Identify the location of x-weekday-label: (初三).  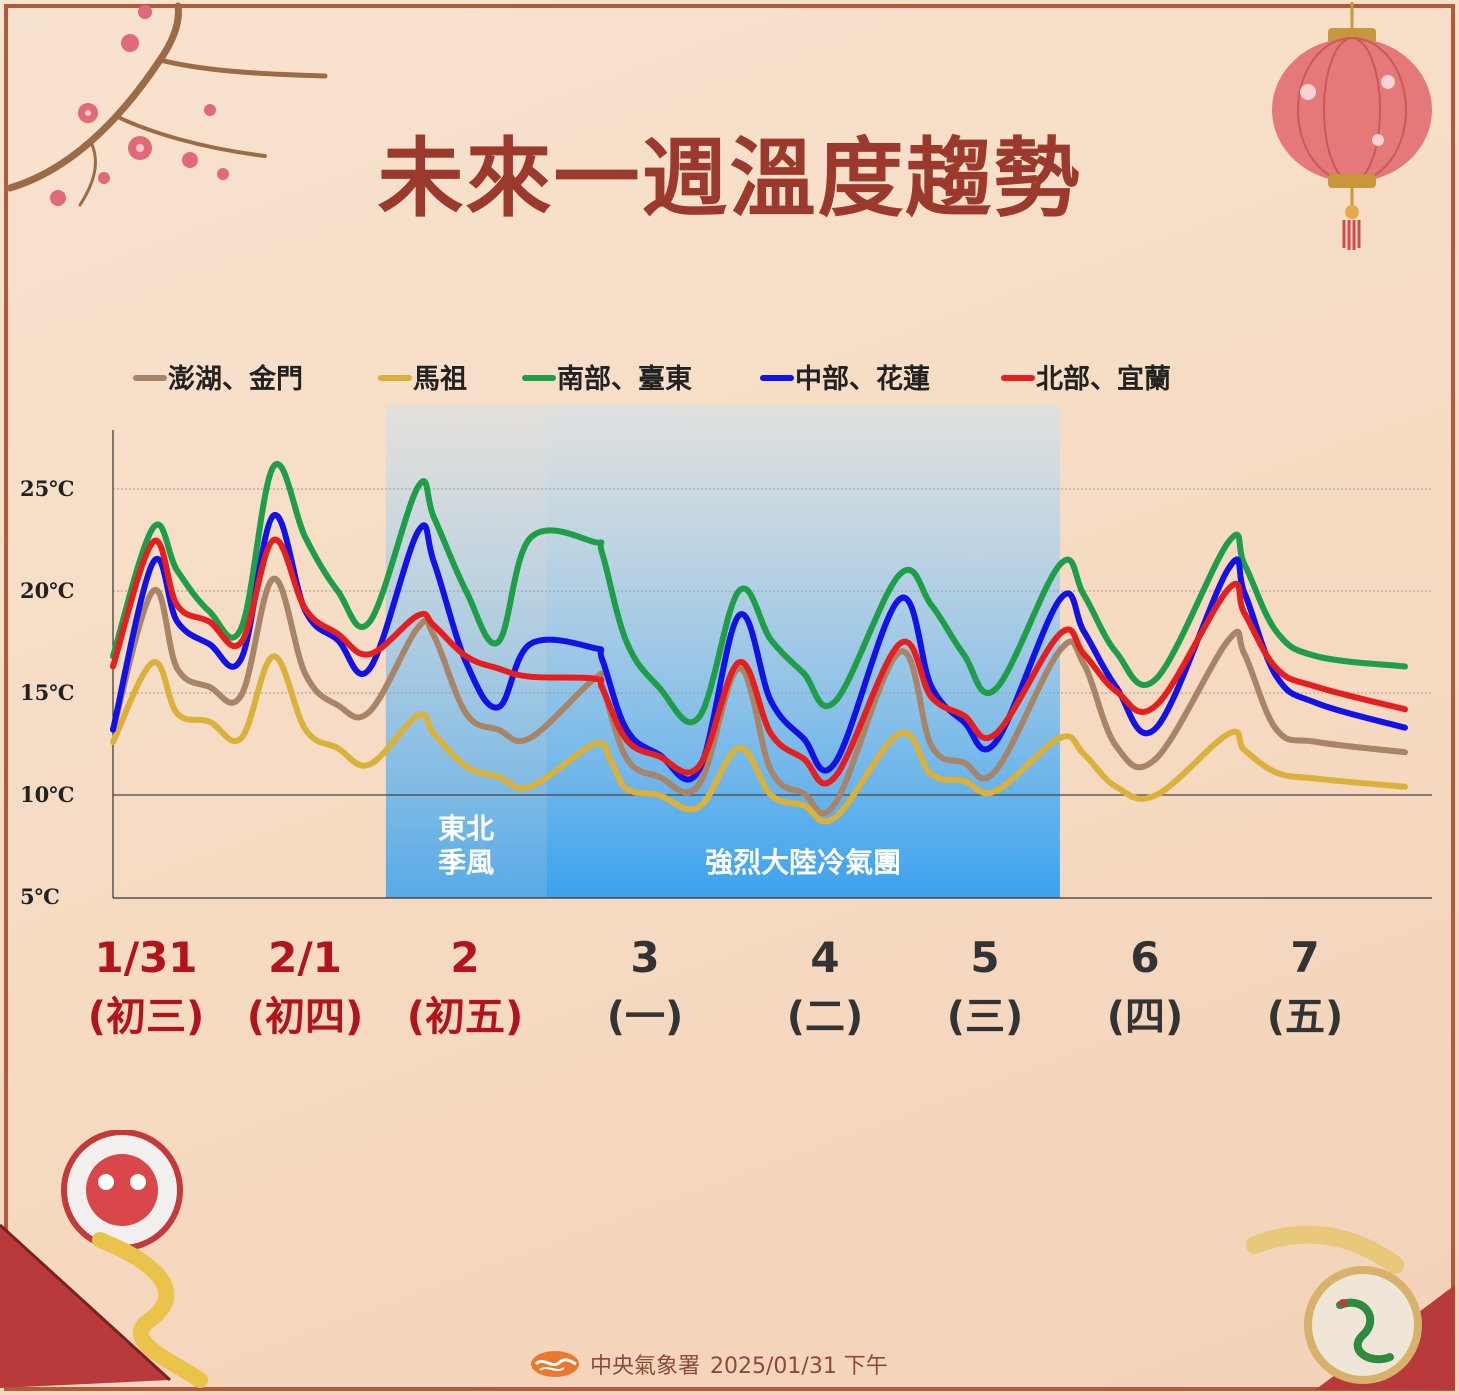
(146, 1017).